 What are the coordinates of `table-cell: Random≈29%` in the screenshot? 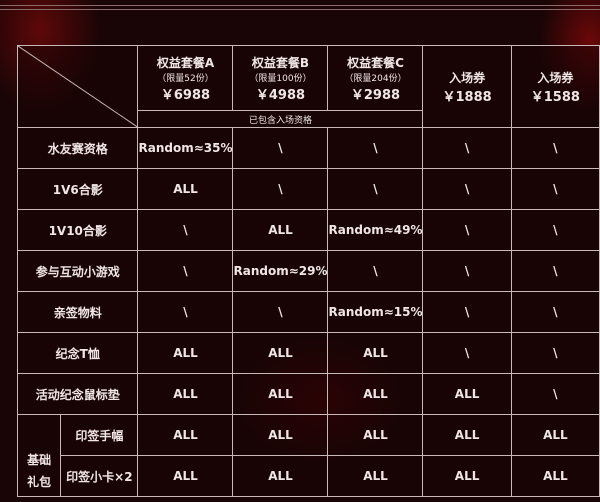 It's located at (280, 271).